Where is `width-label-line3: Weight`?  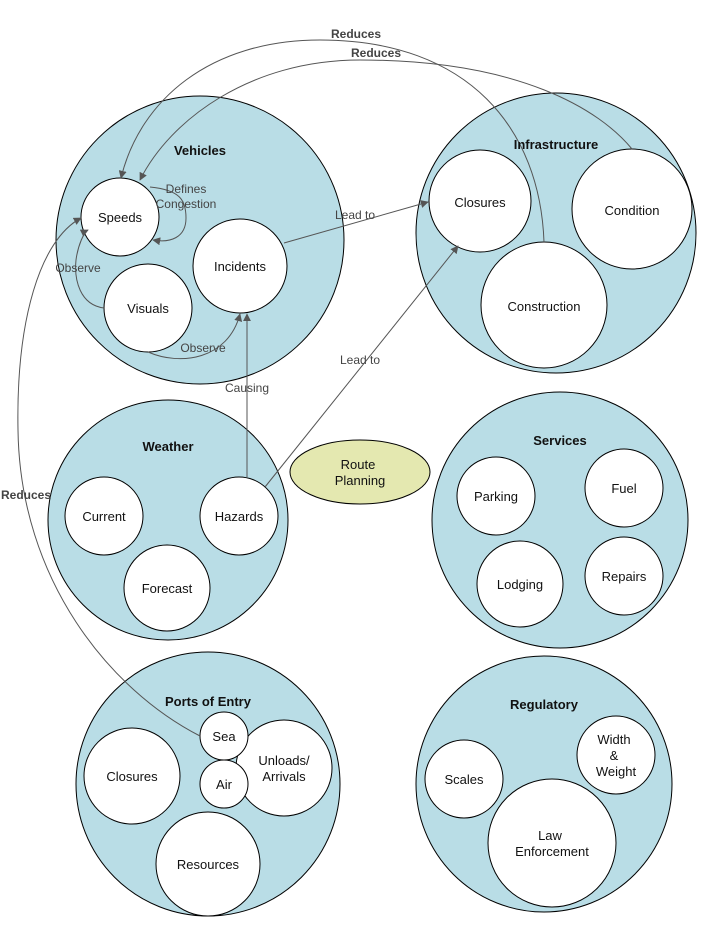 width-label-line3: Weight is located at coordinates (616, 771).